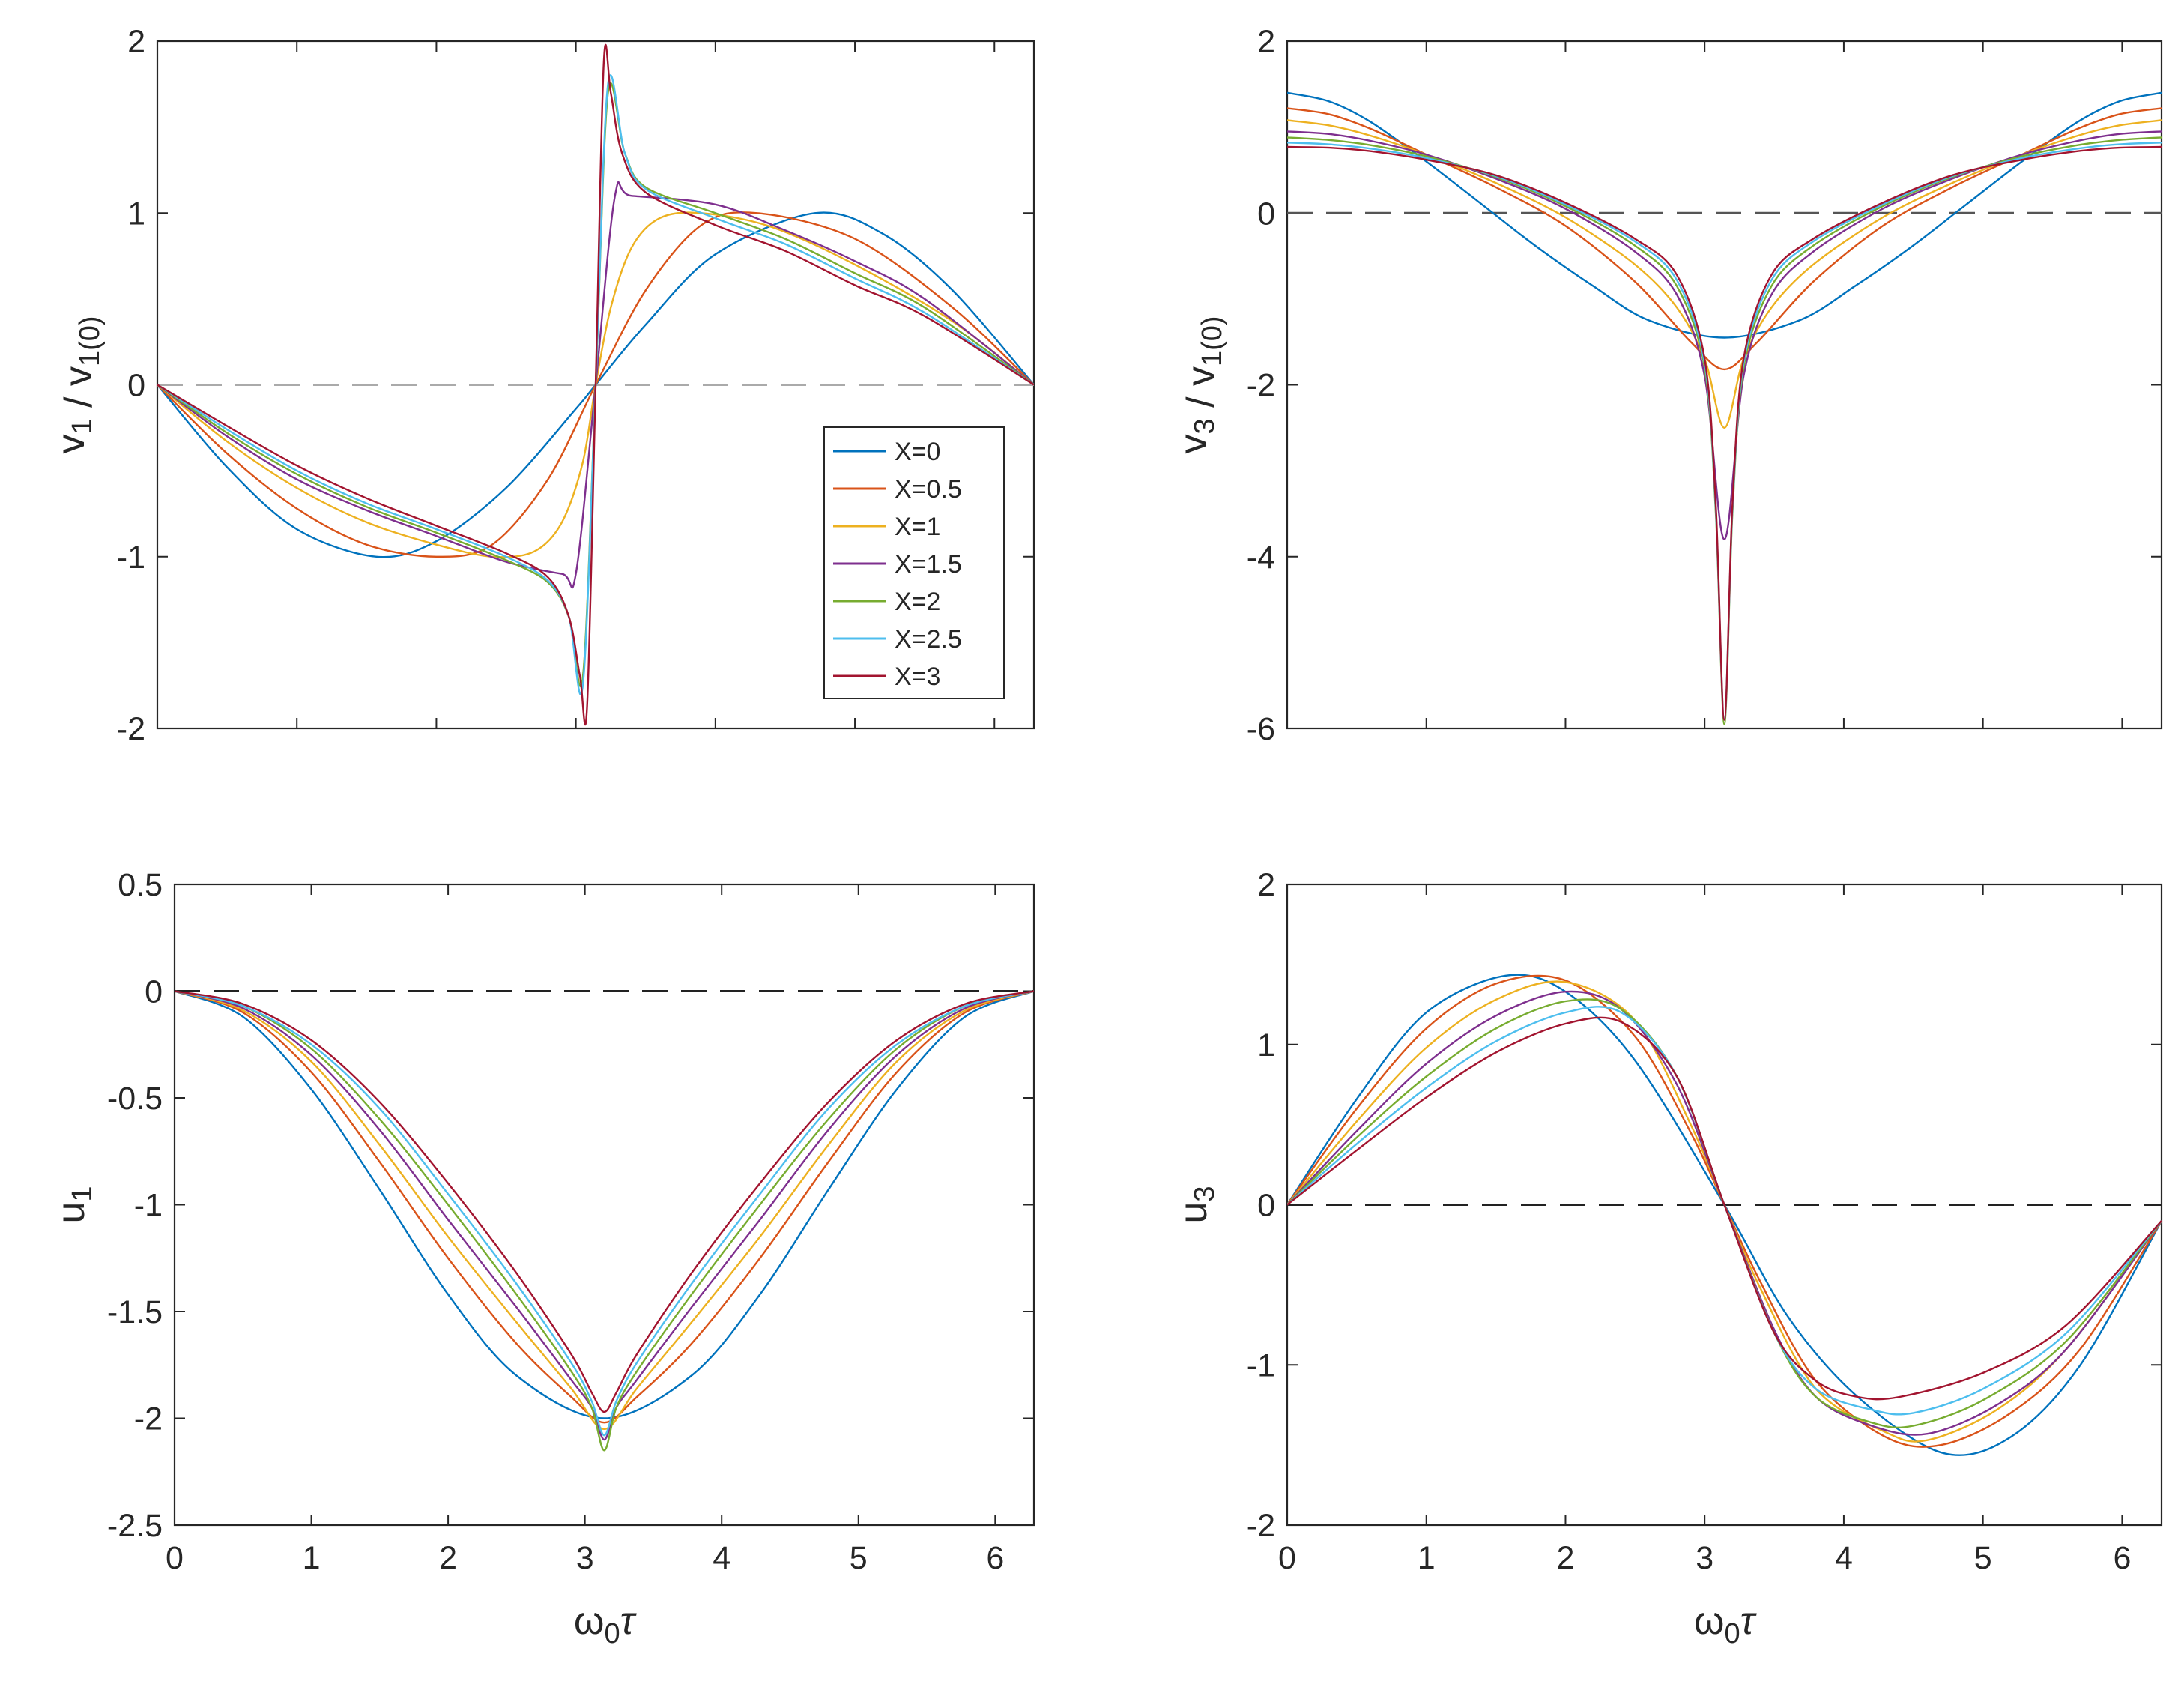 The width and height of the screenshot is (2184, 1681). I want to click on y-axis-label: v1 / v1(0), so click(77, 384).